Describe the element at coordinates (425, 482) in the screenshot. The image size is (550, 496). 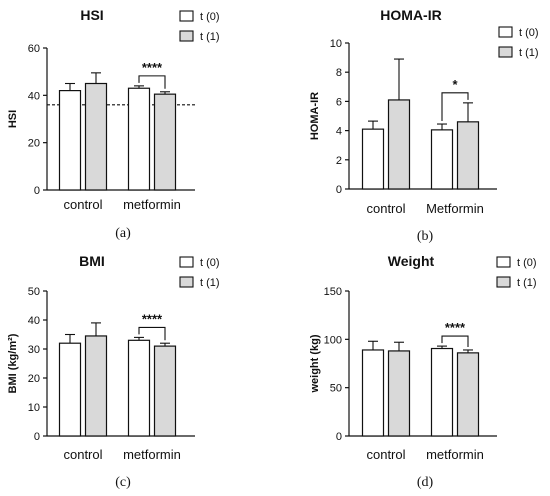
I see `panel-label: (d)` at that location.